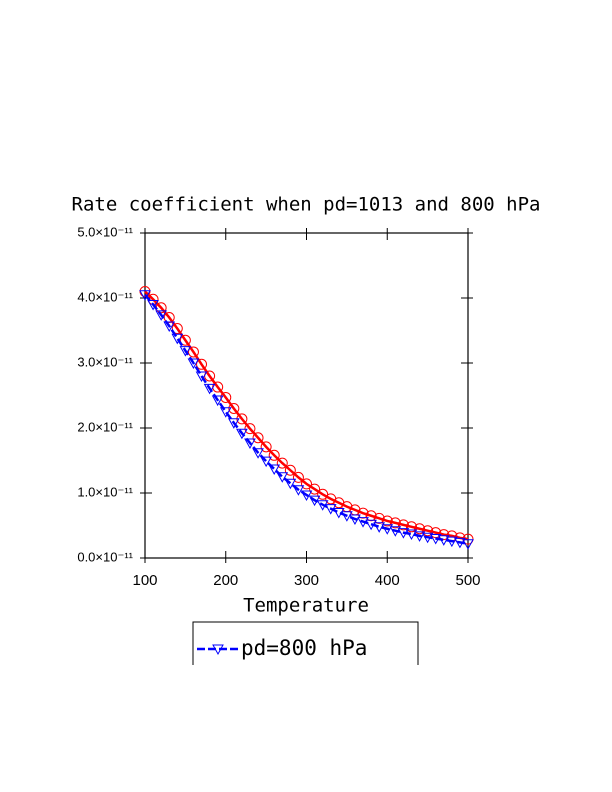 The width and height of the screenshot is (612, 792). What do you see at coordinates (105, 296) in the screenshot?
I see `y-tick-label: 4.0×10⁻¹¹` at bounding box center [105, 296].